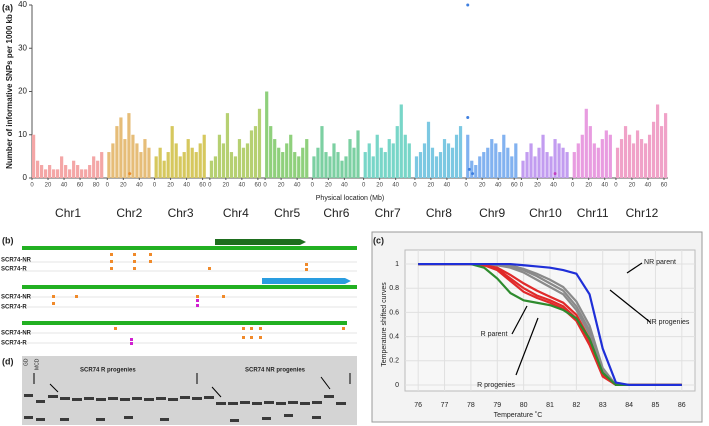  Describe the element at coordinates (8, 240) in the screenshot. I see `panel-label: (b)` at that location.